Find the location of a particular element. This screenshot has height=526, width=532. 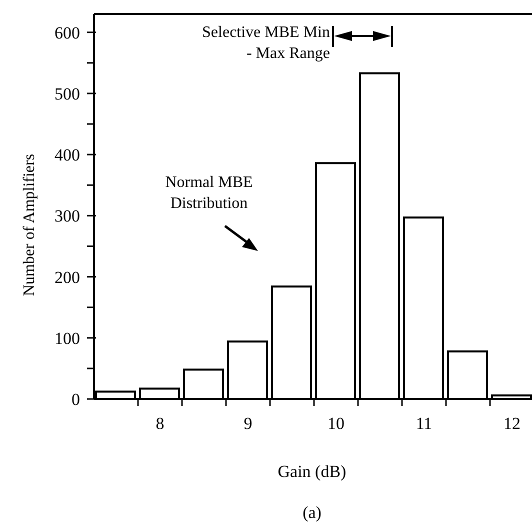

y-tick-label: 100 is located at coordinates (67, 338).